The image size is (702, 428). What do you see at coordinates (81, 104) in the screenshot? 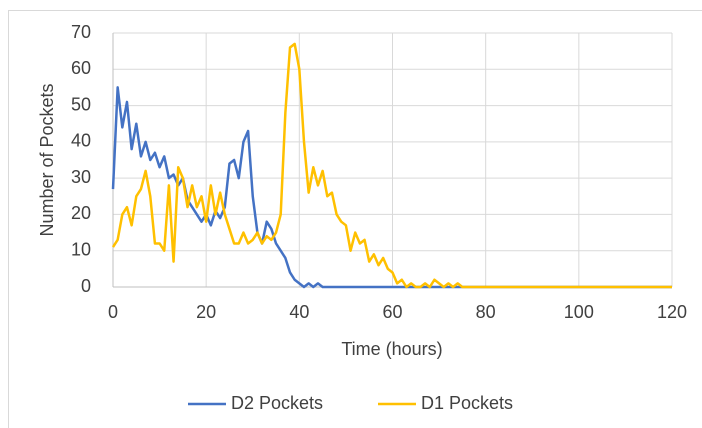
I see `y-tick-label: 50` at bounding box center [81, 104].